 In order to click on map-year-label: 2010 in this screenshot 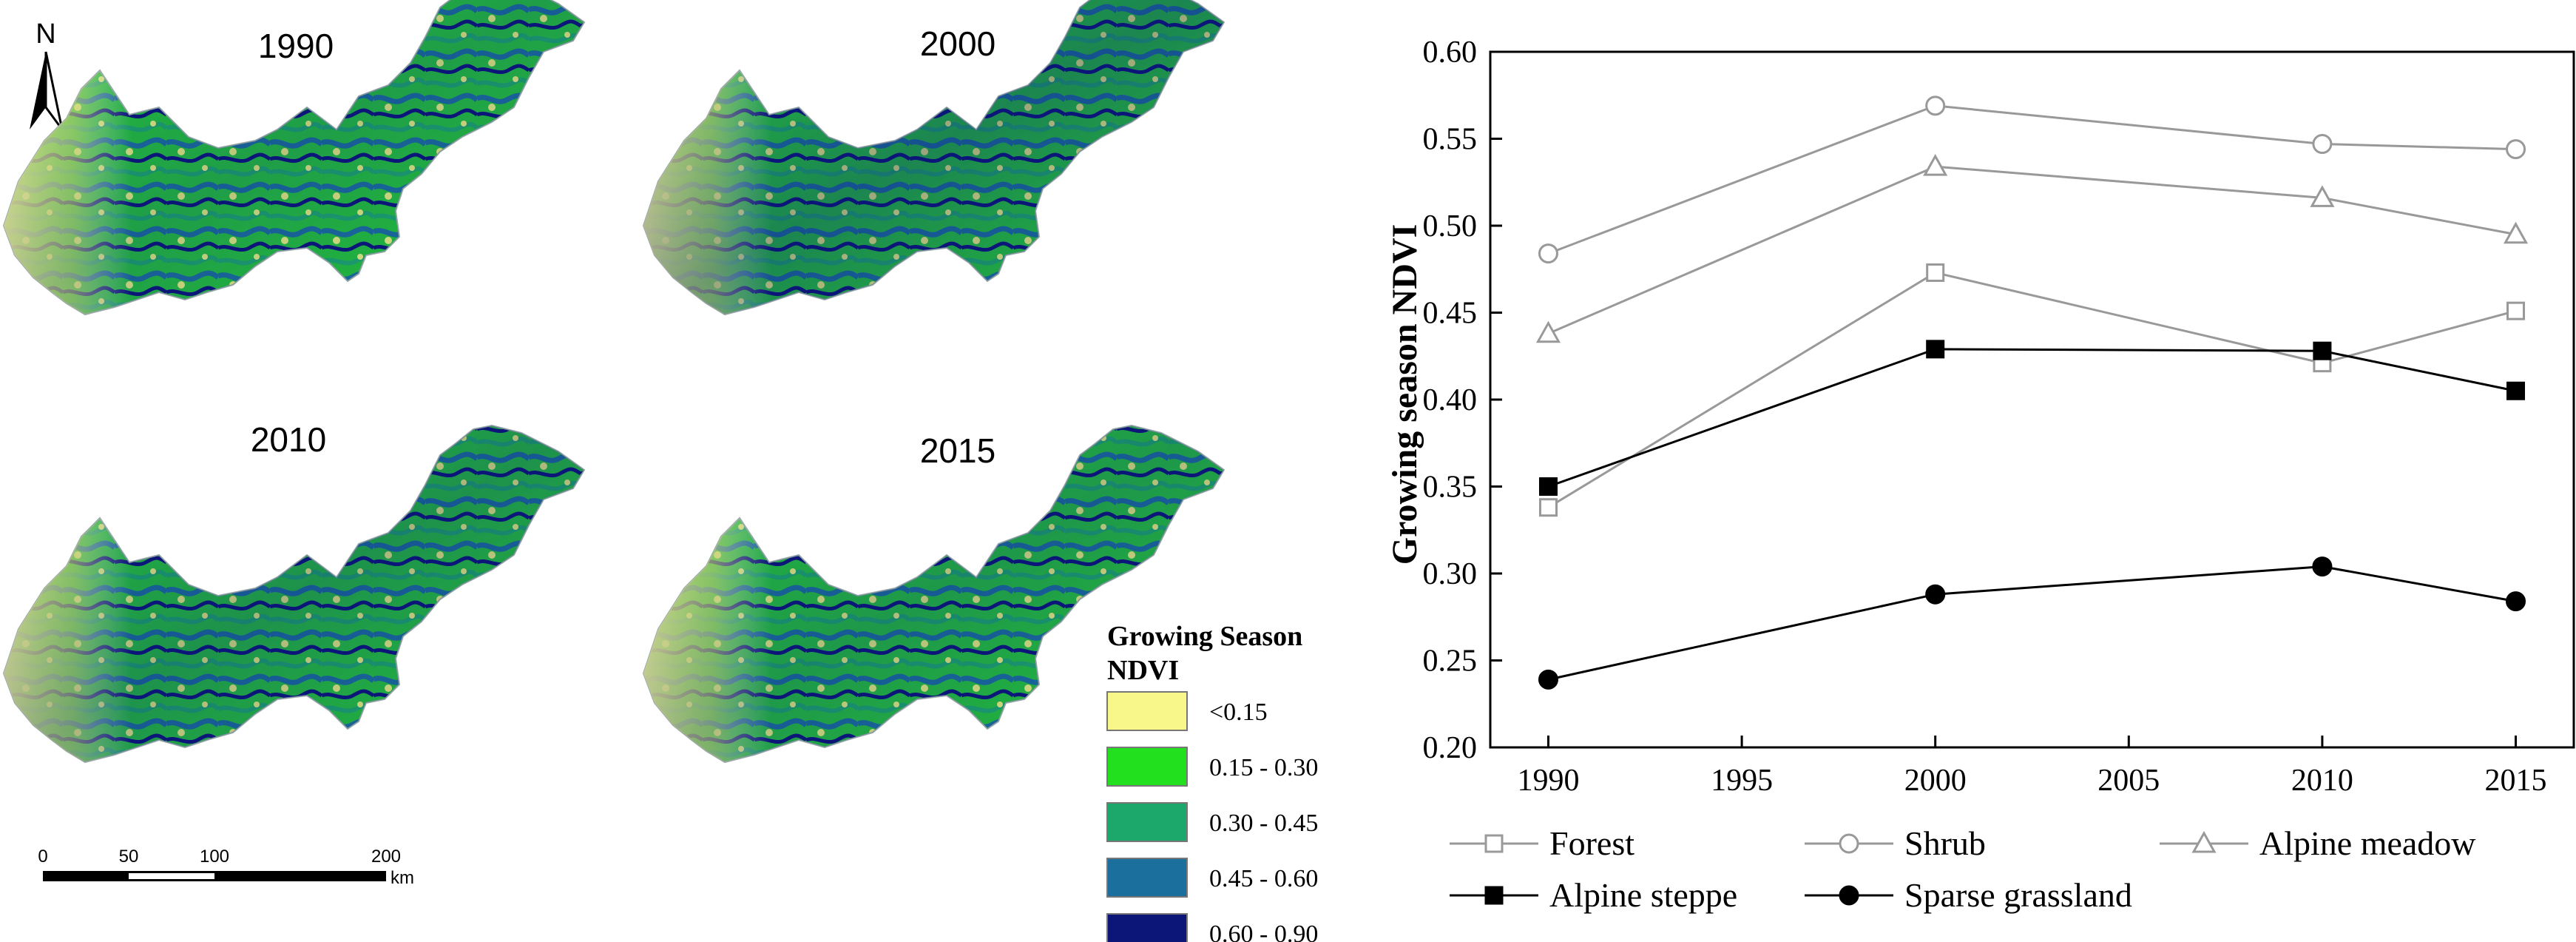, I will do `click(288, 439)`.